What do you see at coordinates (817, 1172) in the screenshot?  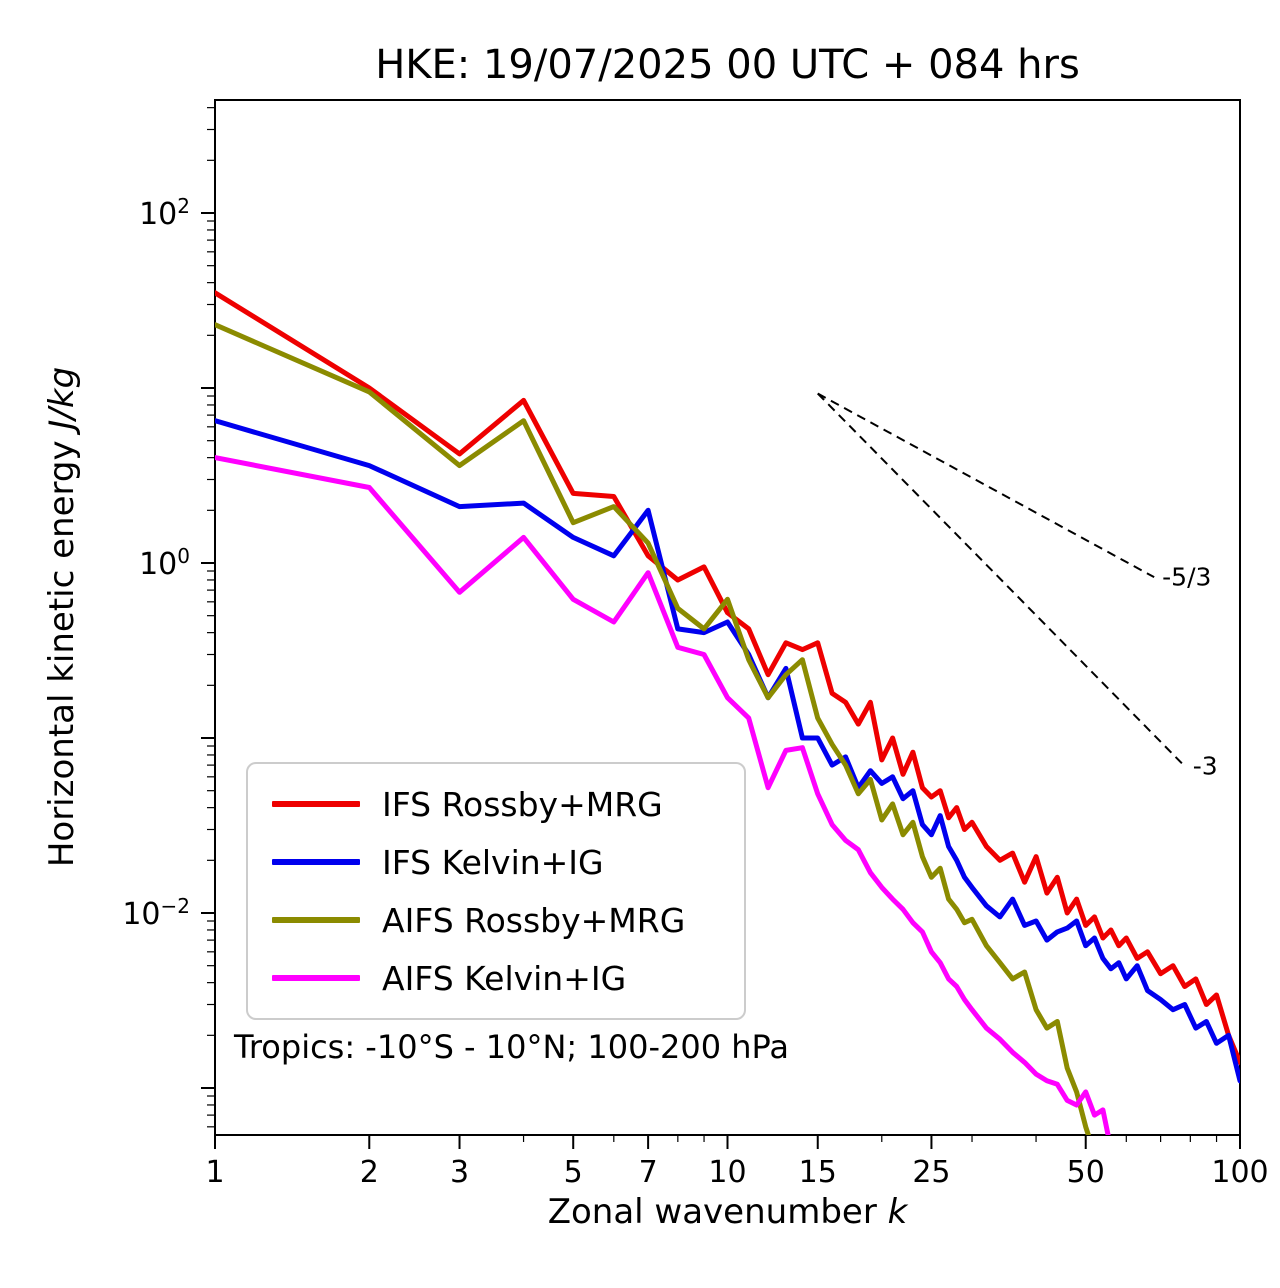 I see `x-tick-label: 15` at bounding box center [817, 1172].